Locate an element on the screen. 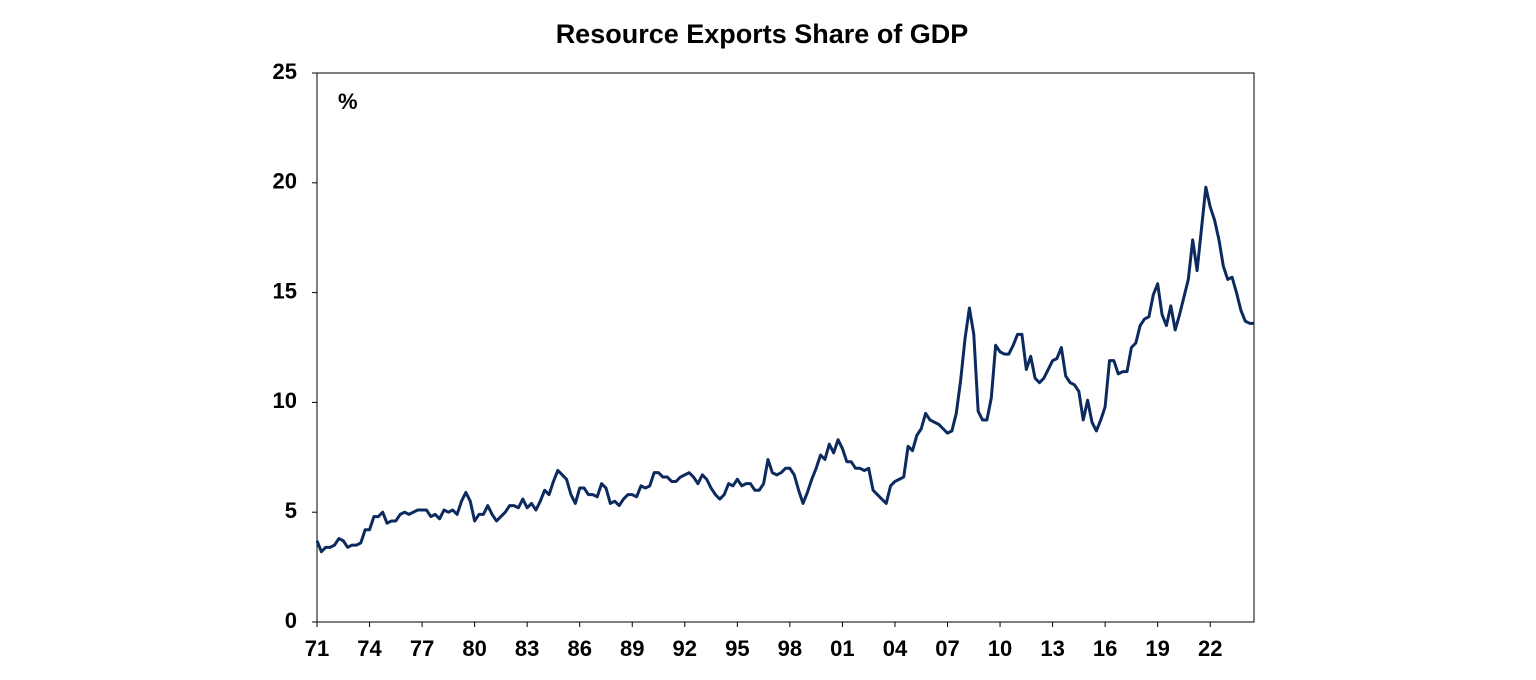  y-tick-label: 5 is located at coordinates (291, 510).